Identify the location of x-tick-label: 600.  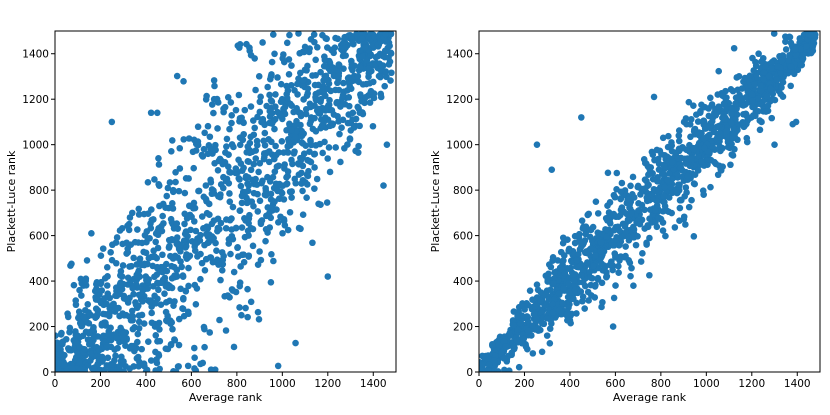
(191, 384).